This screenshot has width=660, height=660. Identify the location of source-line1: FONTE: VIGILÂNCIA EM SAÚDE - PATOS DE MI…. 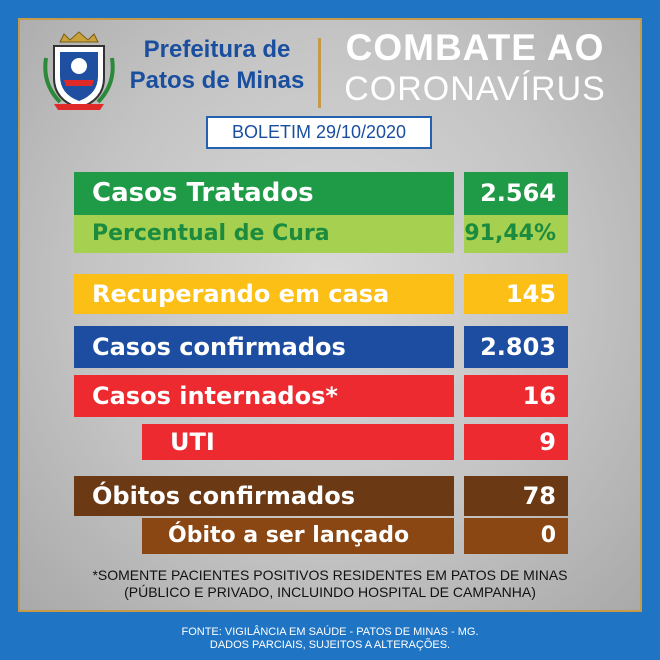
(330, 632).